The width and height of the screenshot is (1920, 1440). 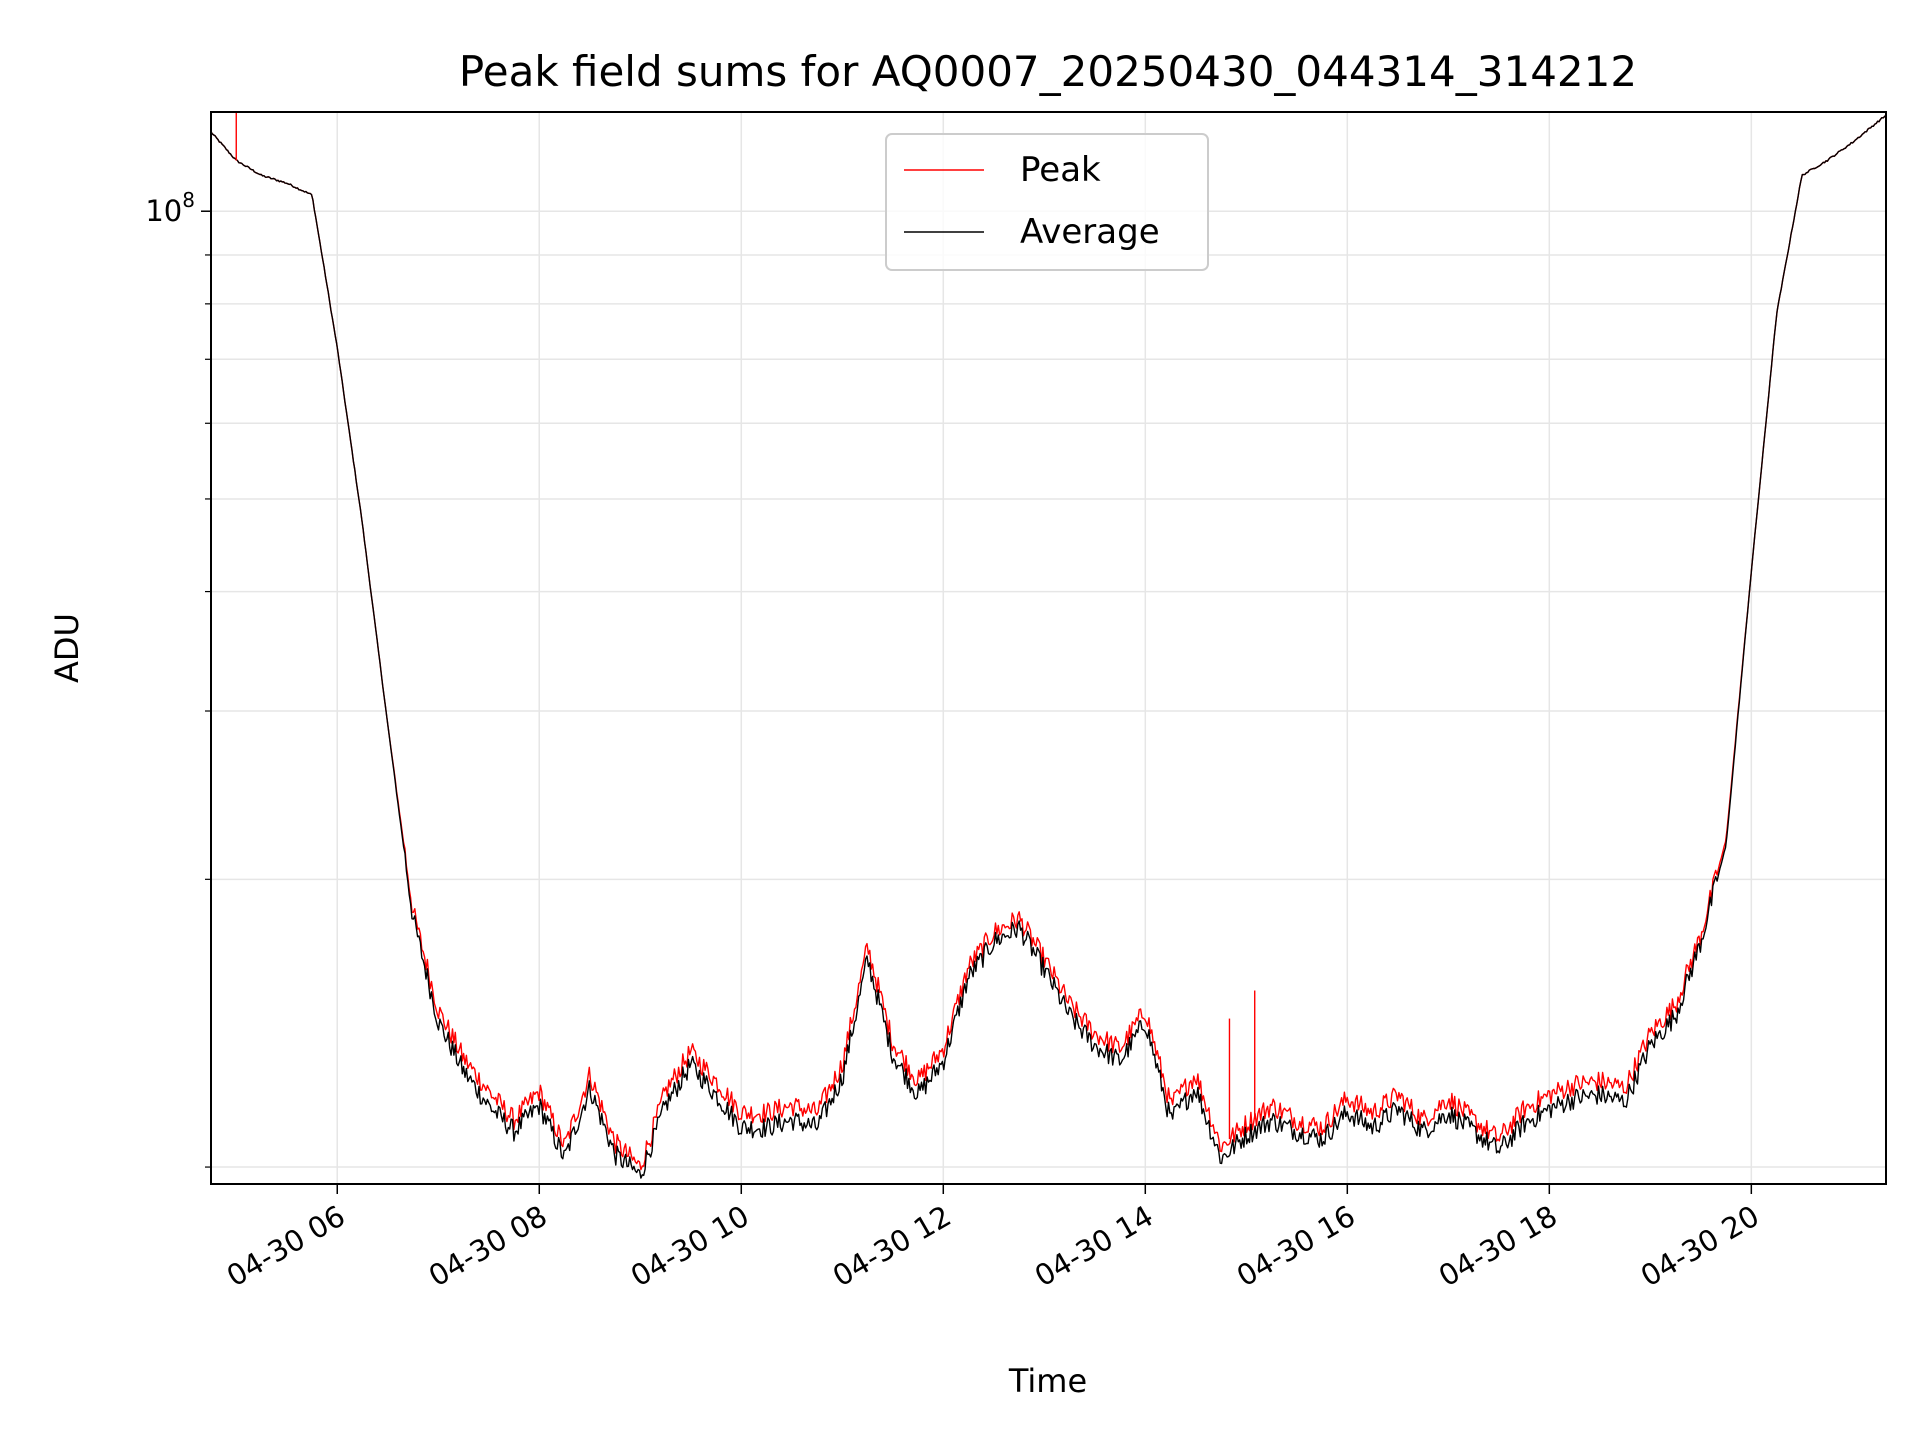 I want to click on legend-label-average: Average, so click(x=1090, y=232).